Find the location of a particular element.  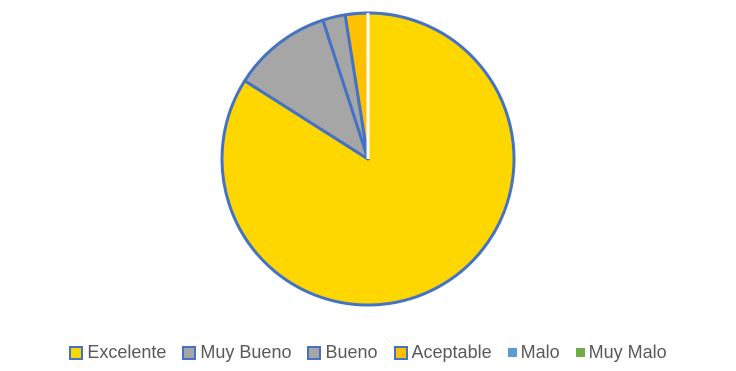

legend-item-excelente: Excelente is located at coordinates (117, 352).